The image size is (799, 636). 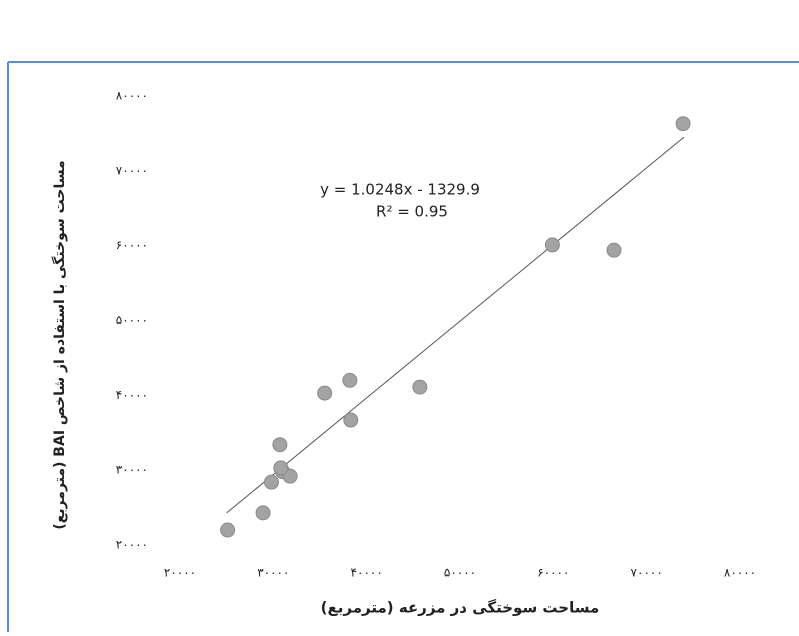 I want to click on y-tick-label: ۶۰۰۰۰, so click(x=132, y=245).